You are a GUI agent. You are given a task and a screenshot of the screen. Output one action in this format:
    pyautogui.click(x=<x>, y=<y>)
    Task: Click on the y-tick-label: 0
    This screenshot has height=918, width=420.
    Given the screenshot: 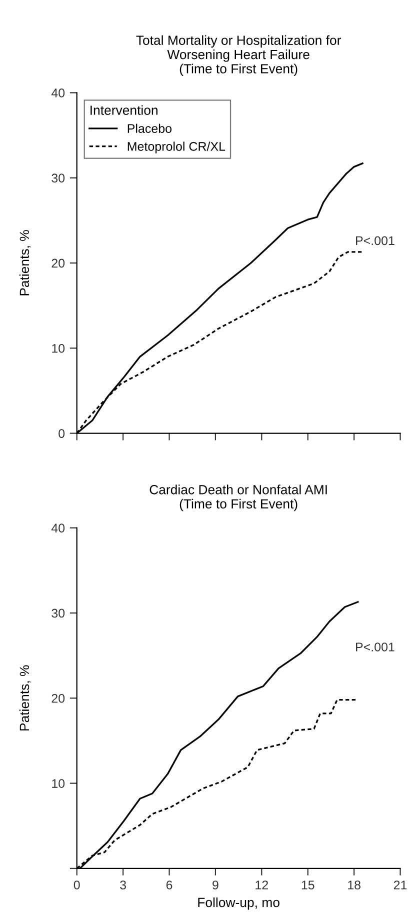 What is the action you would take?
    pyautogui.click(x=61, y=433)
    